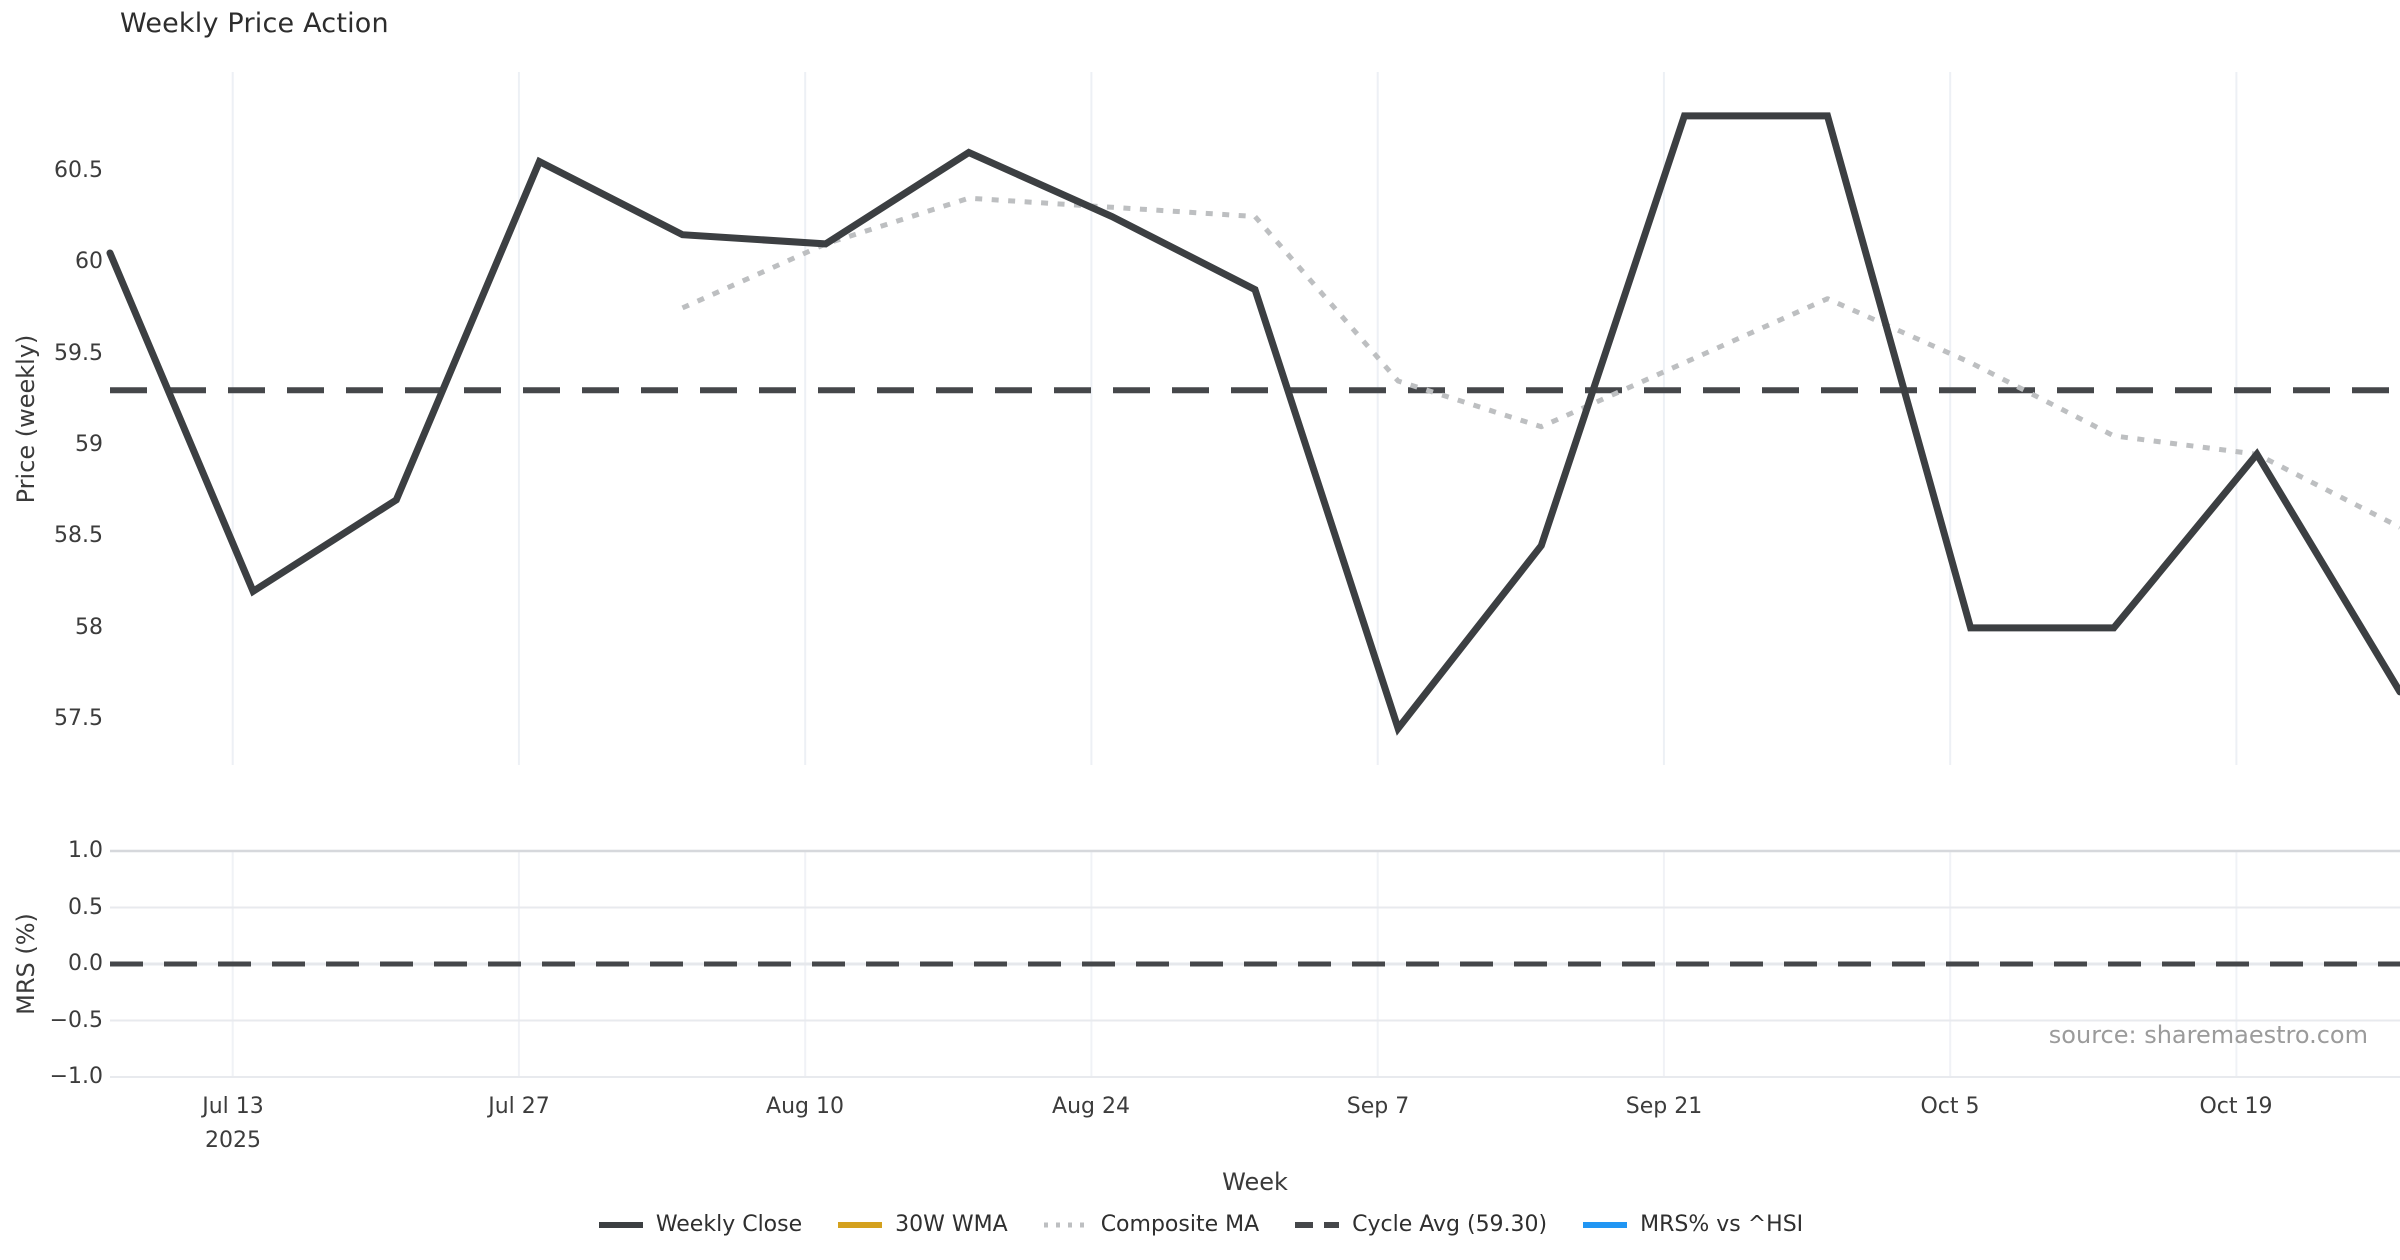 Image resolution: width=2400 pixels, height=1260 pixels. What do you see at coordinates (1450, 1224) in the screenshot?
I see `legend-label: Cycle Avg (59.30)` at bounding box center [1450, 1224].